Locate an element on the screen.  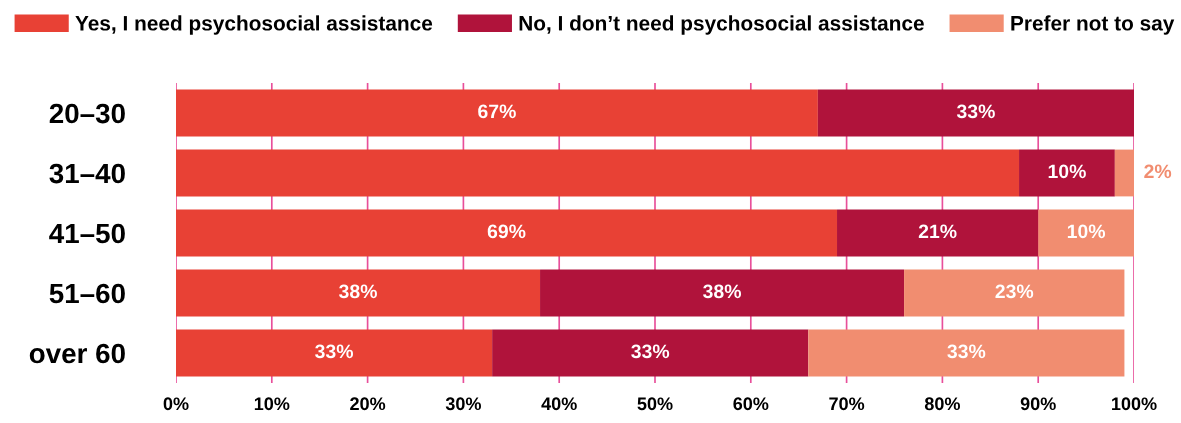
y-tick-label: 31–40 is located at coordinates (87, 173).